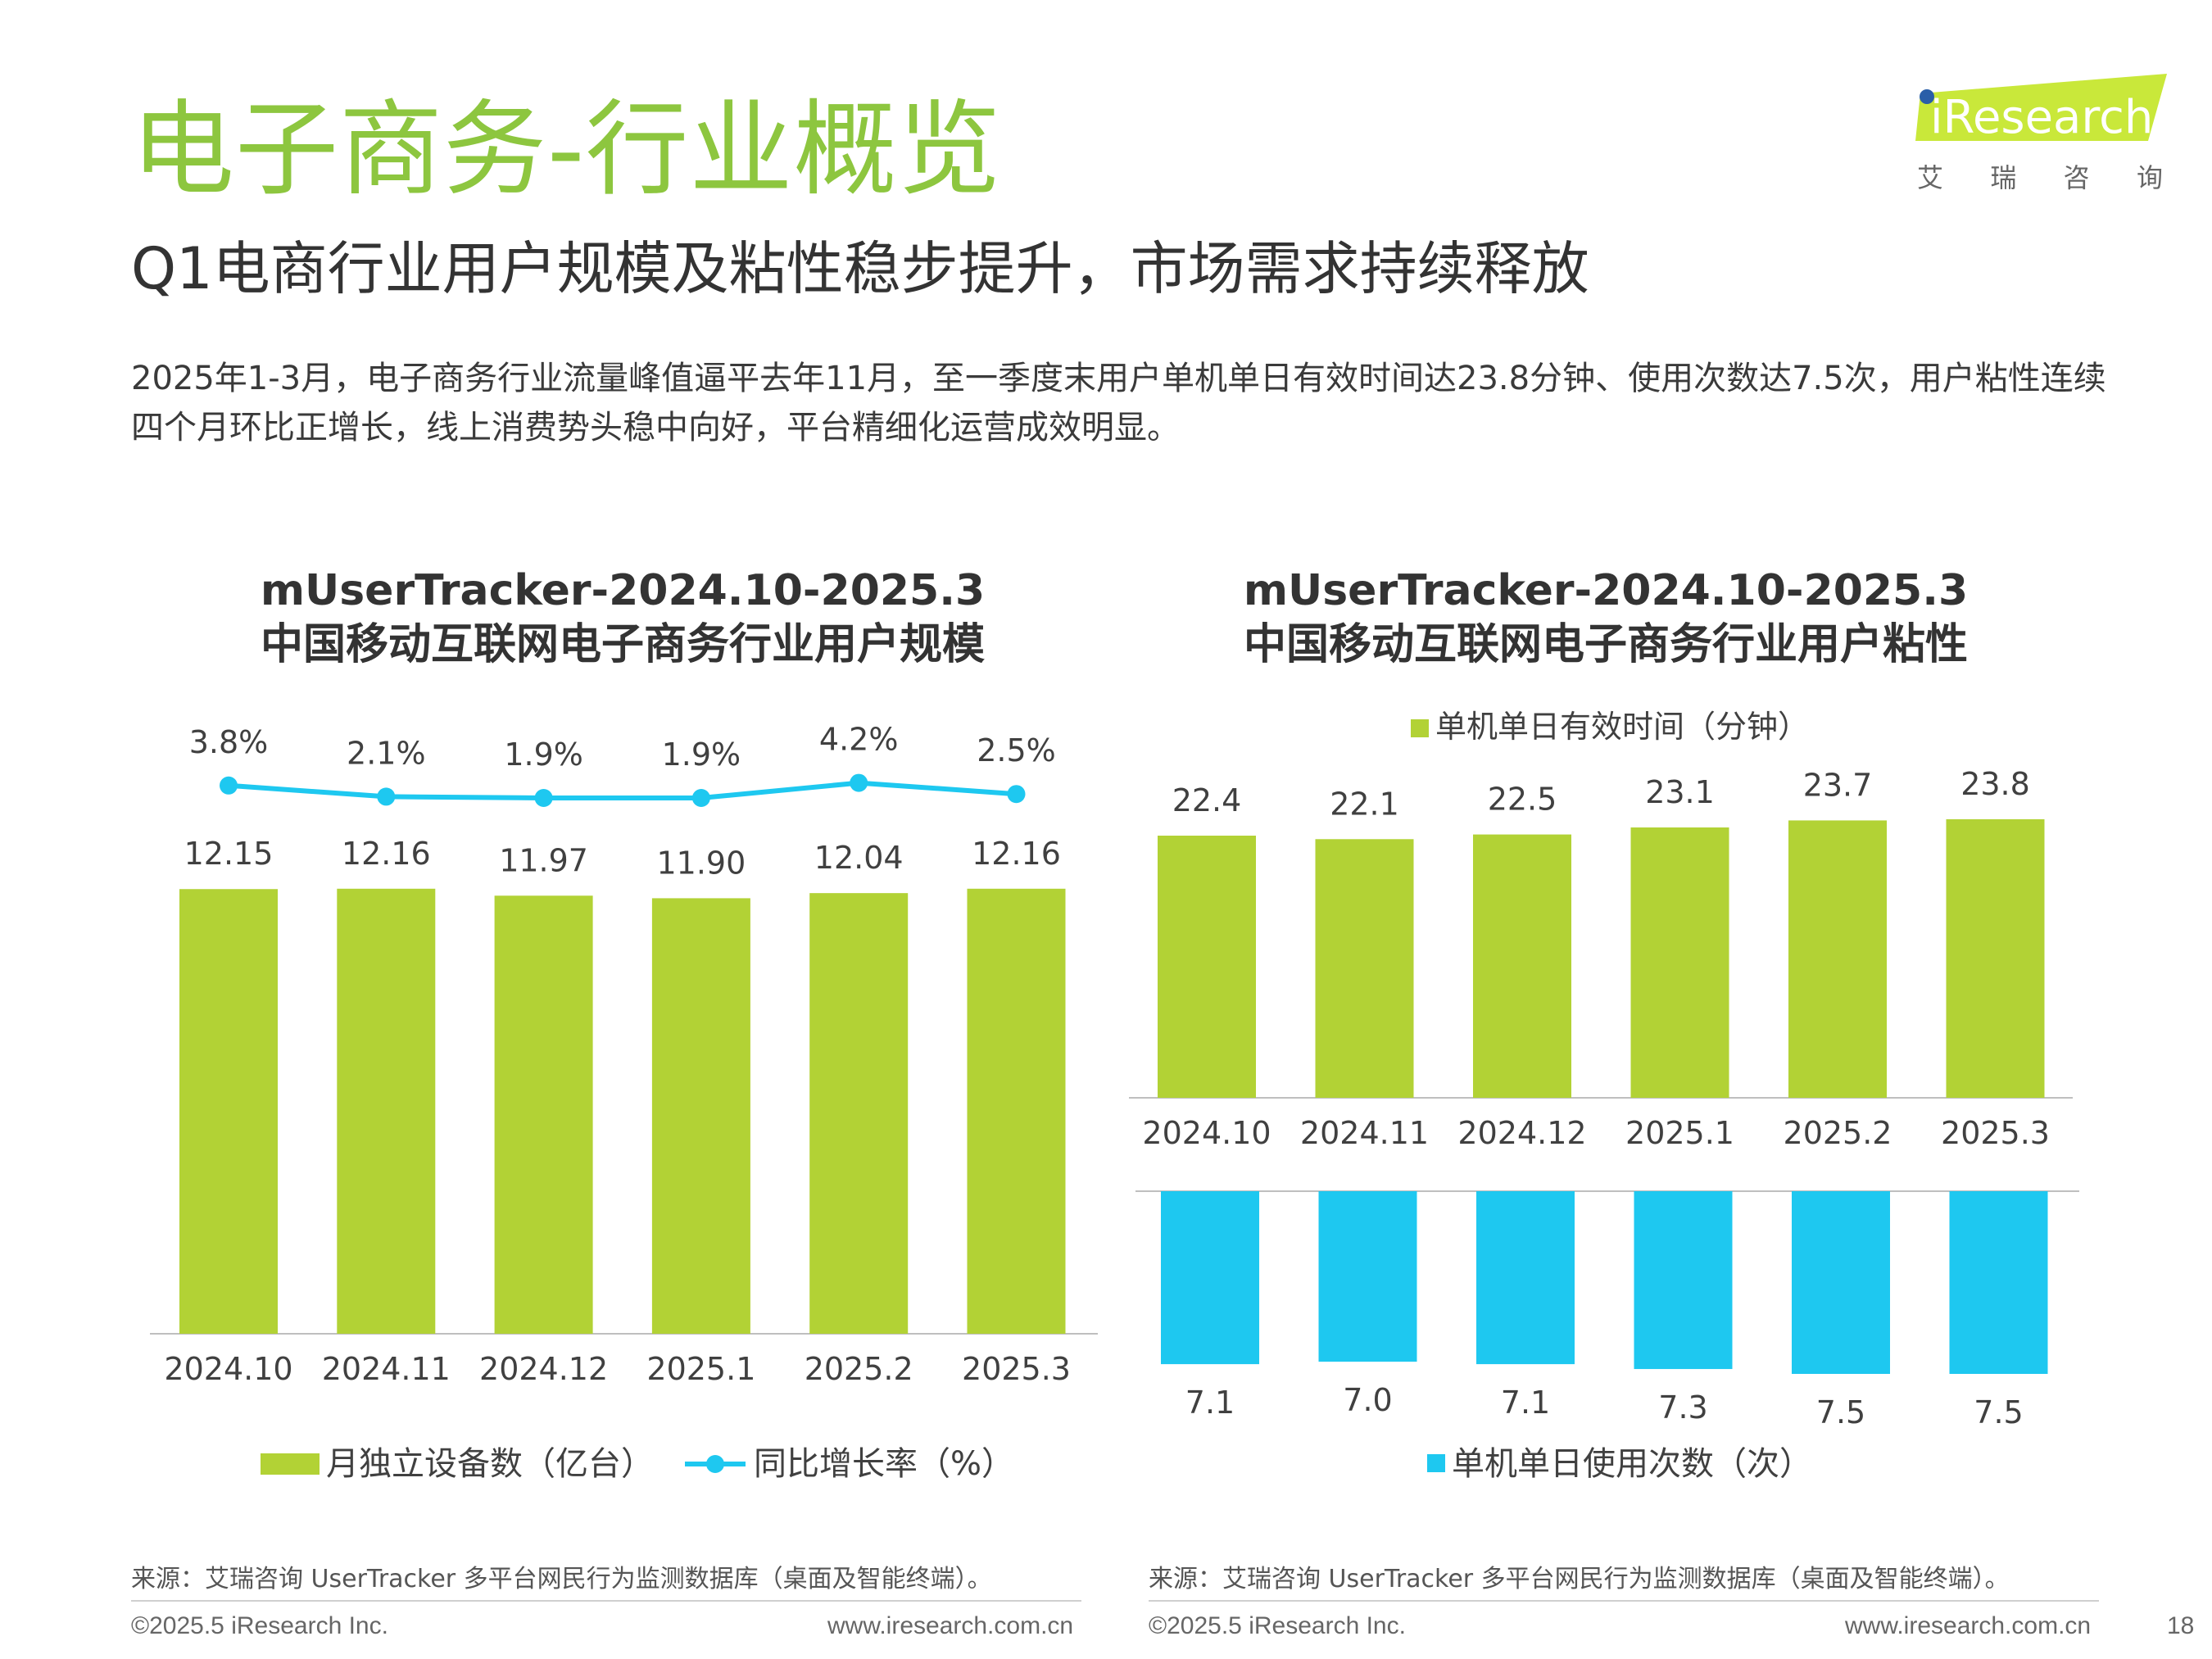 The image size is (2212, 1659). I want to click on logo-cn-char: 咨, so click(2076, 177).